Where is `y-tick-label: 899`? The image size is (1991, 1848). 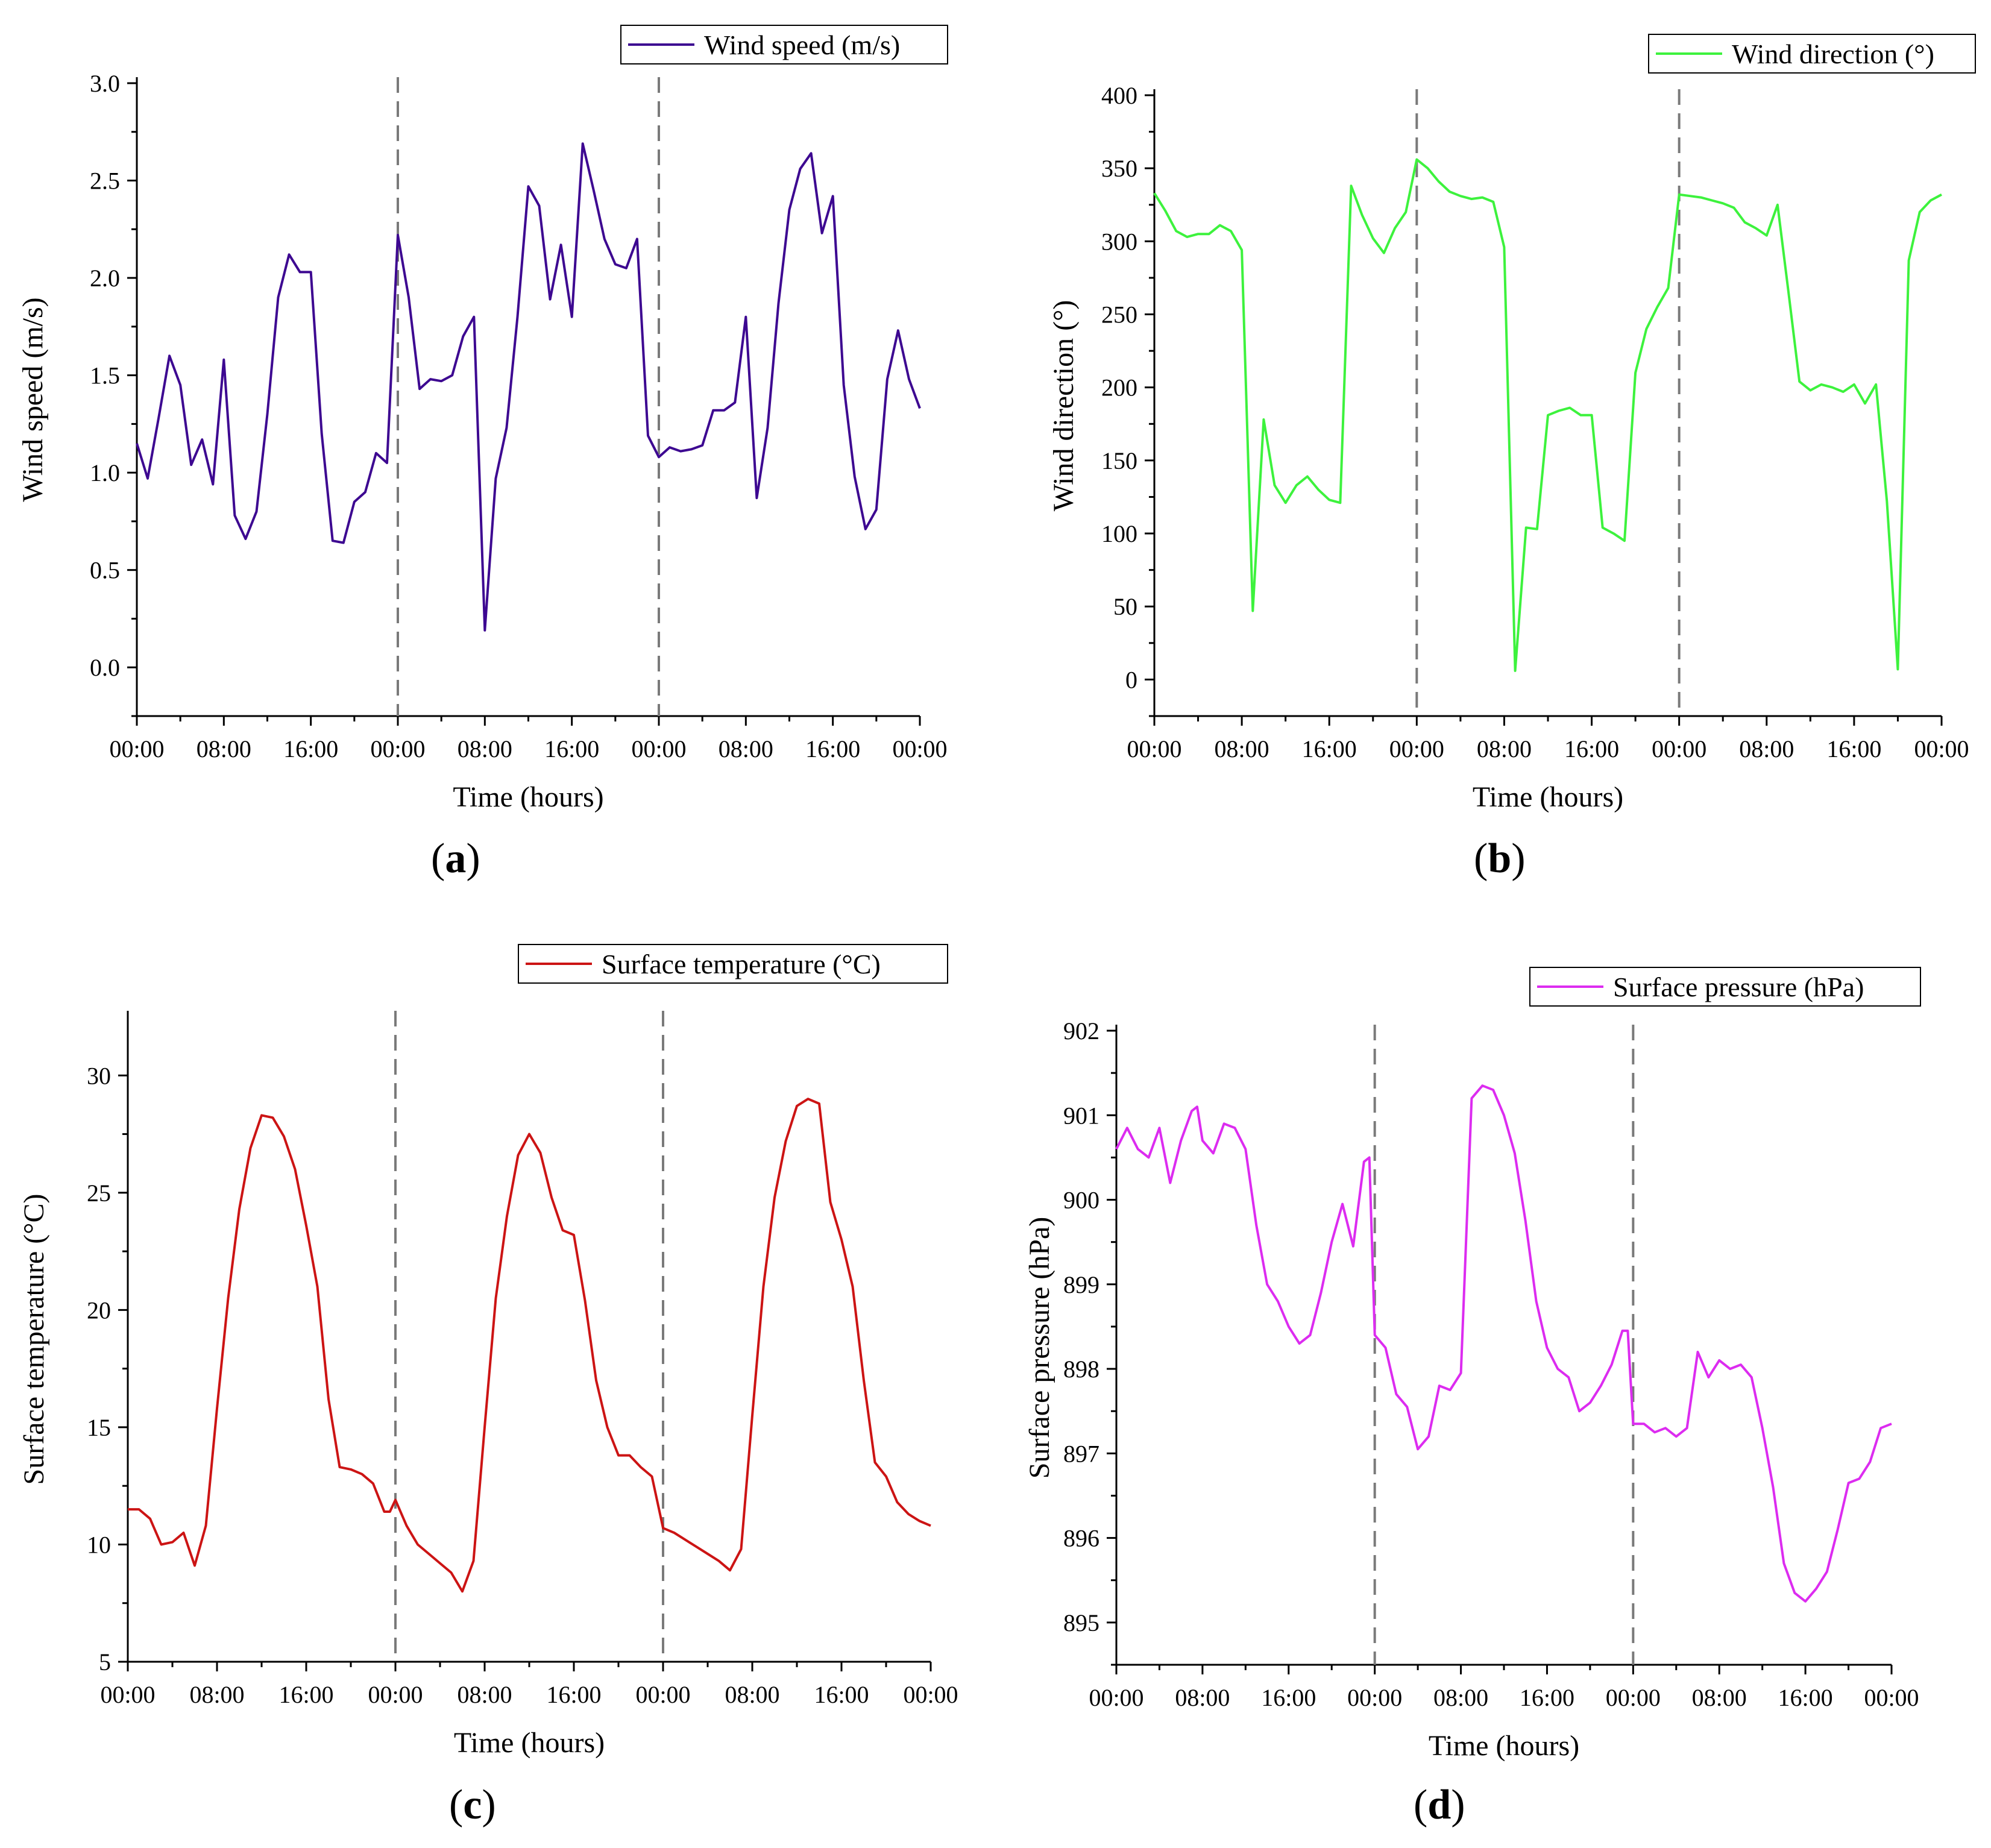
y-tick-label: 899 is located at coordinates (1081, 1284).